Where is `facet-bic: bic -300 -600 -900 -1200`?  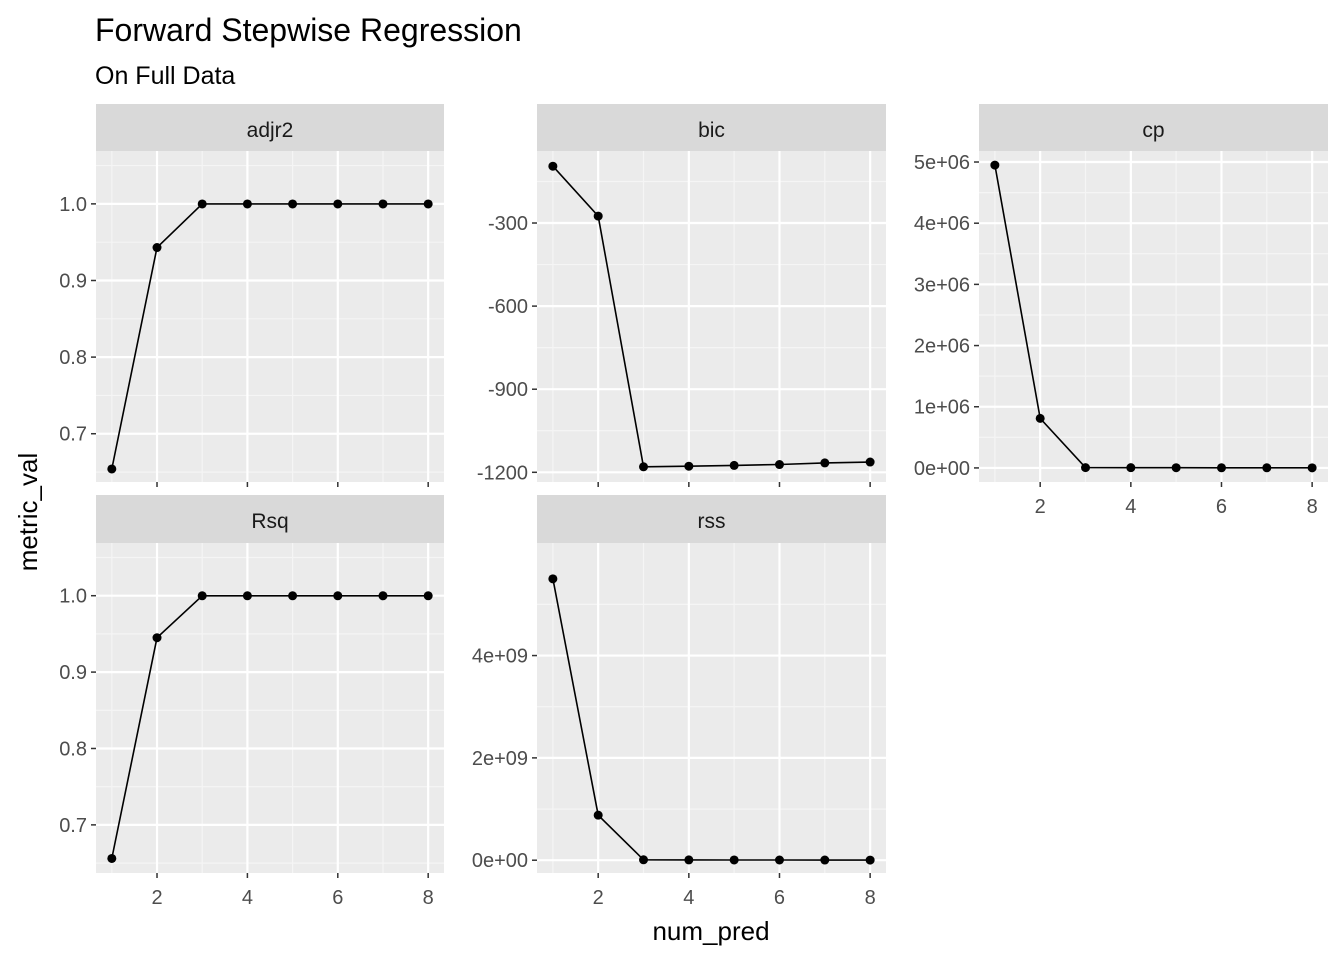 facet-bic: bic -300 -600 -900 -1200 is located at coordinates (681, 295).